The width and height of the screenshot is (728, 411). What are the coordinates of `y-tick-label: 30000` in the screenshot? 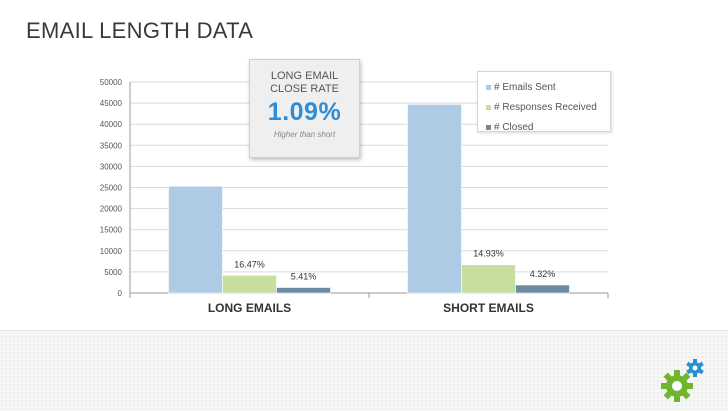 It's located at (111, 166).